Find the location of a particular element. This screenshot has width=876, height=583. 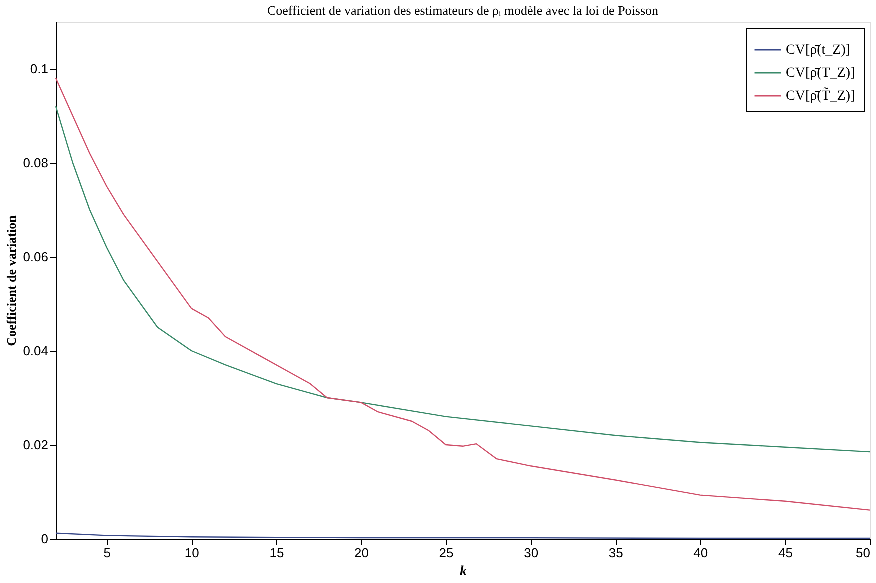

x-tick-label: 20 is located at coordinates (361, 553).